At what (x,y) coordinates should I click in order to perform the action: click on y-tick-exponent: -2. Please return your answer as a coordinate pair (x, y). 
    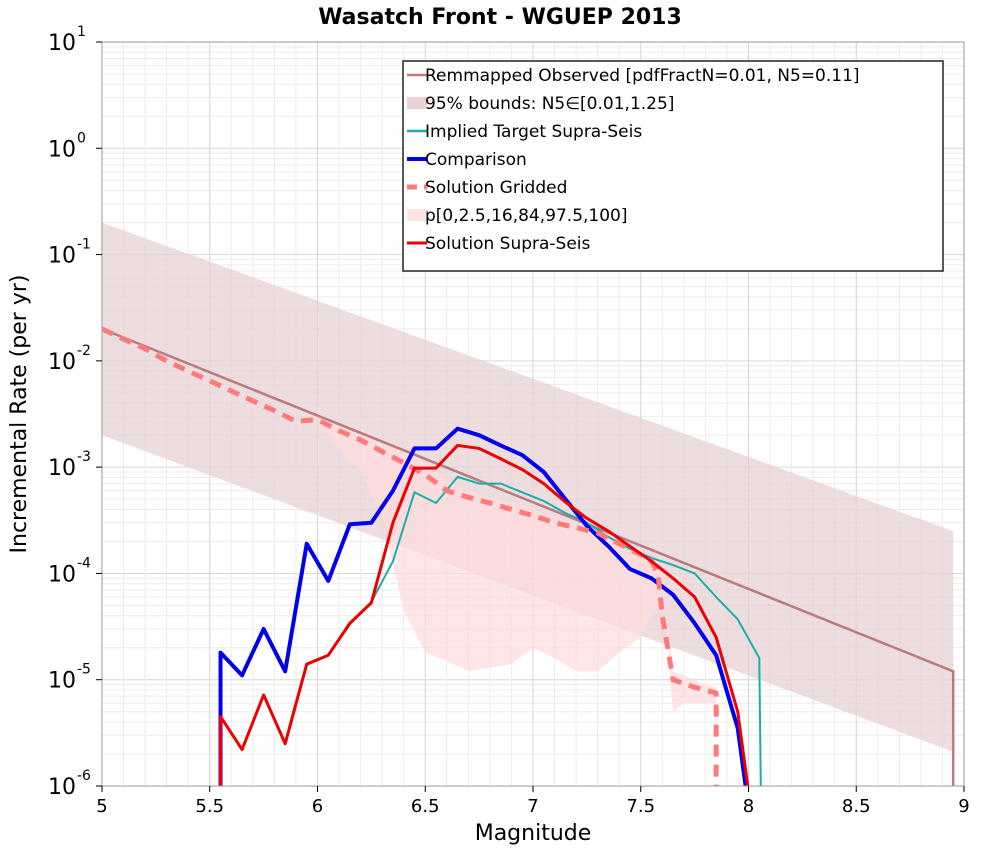
    Looking at the image, I should click on (84, 351).